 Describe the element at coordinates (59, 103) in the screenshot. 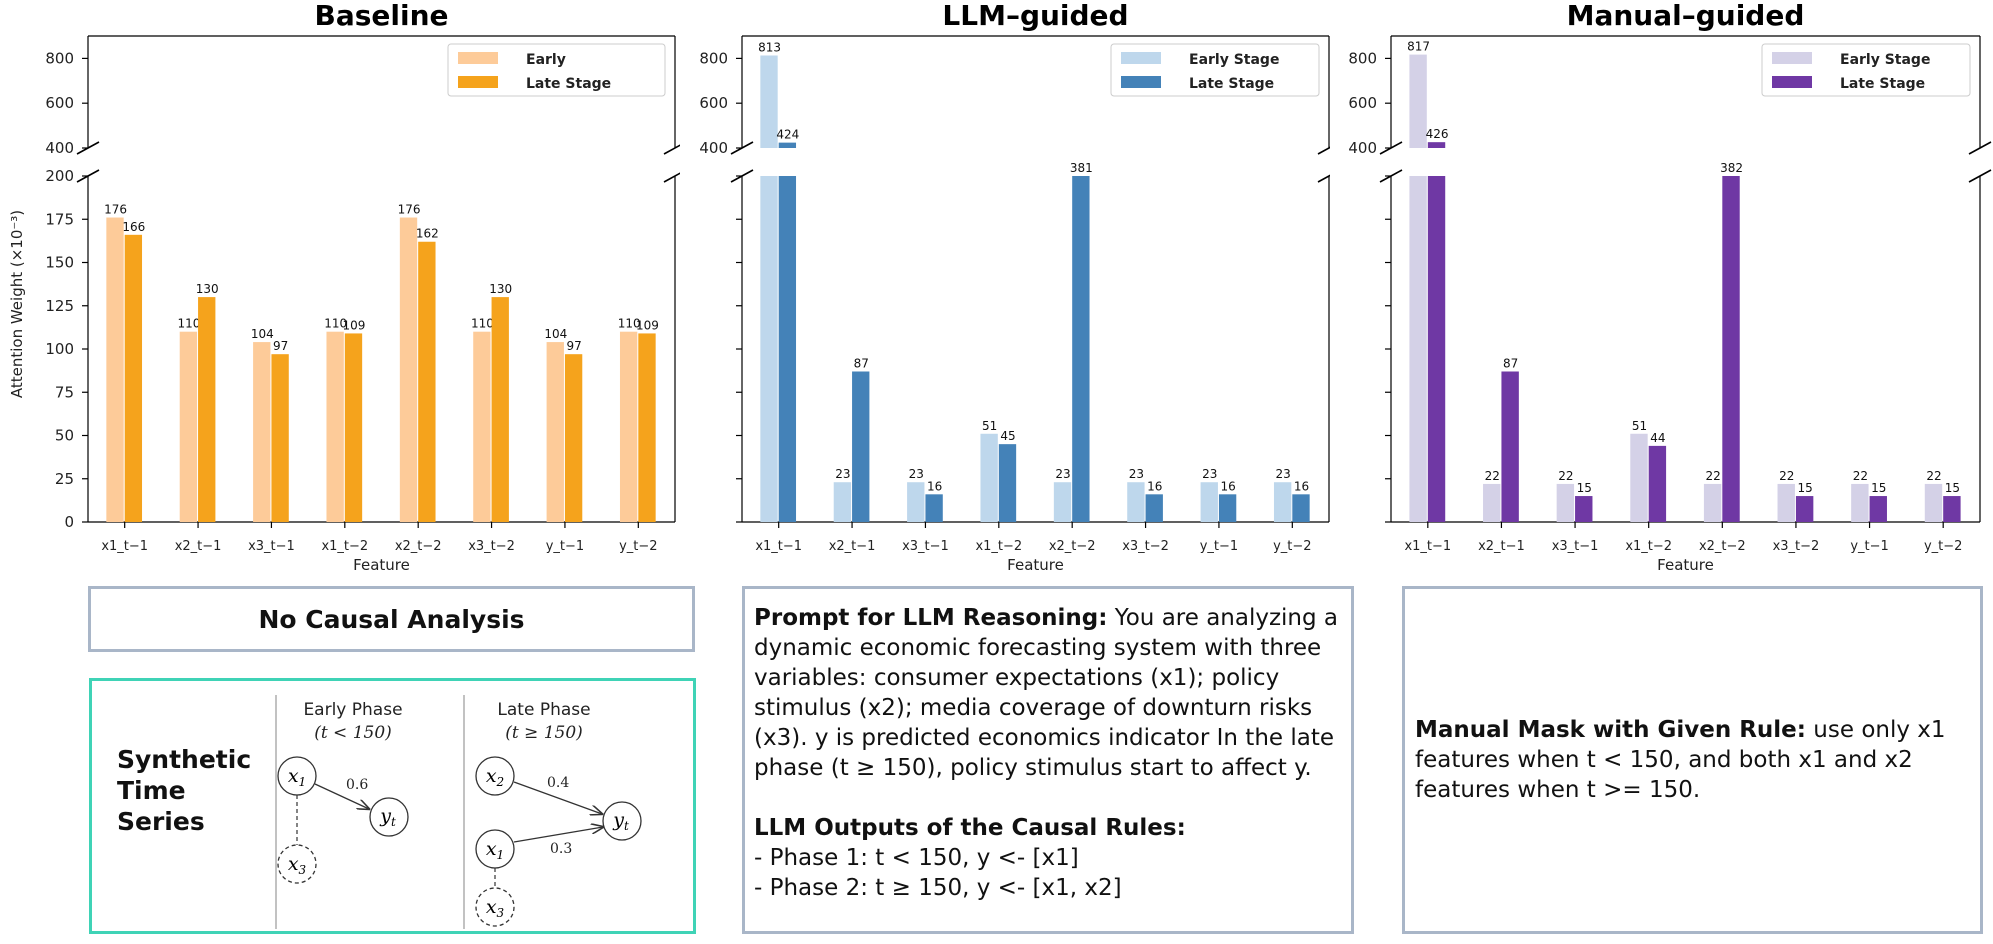

I see `y-tick-label: 600` at that location.